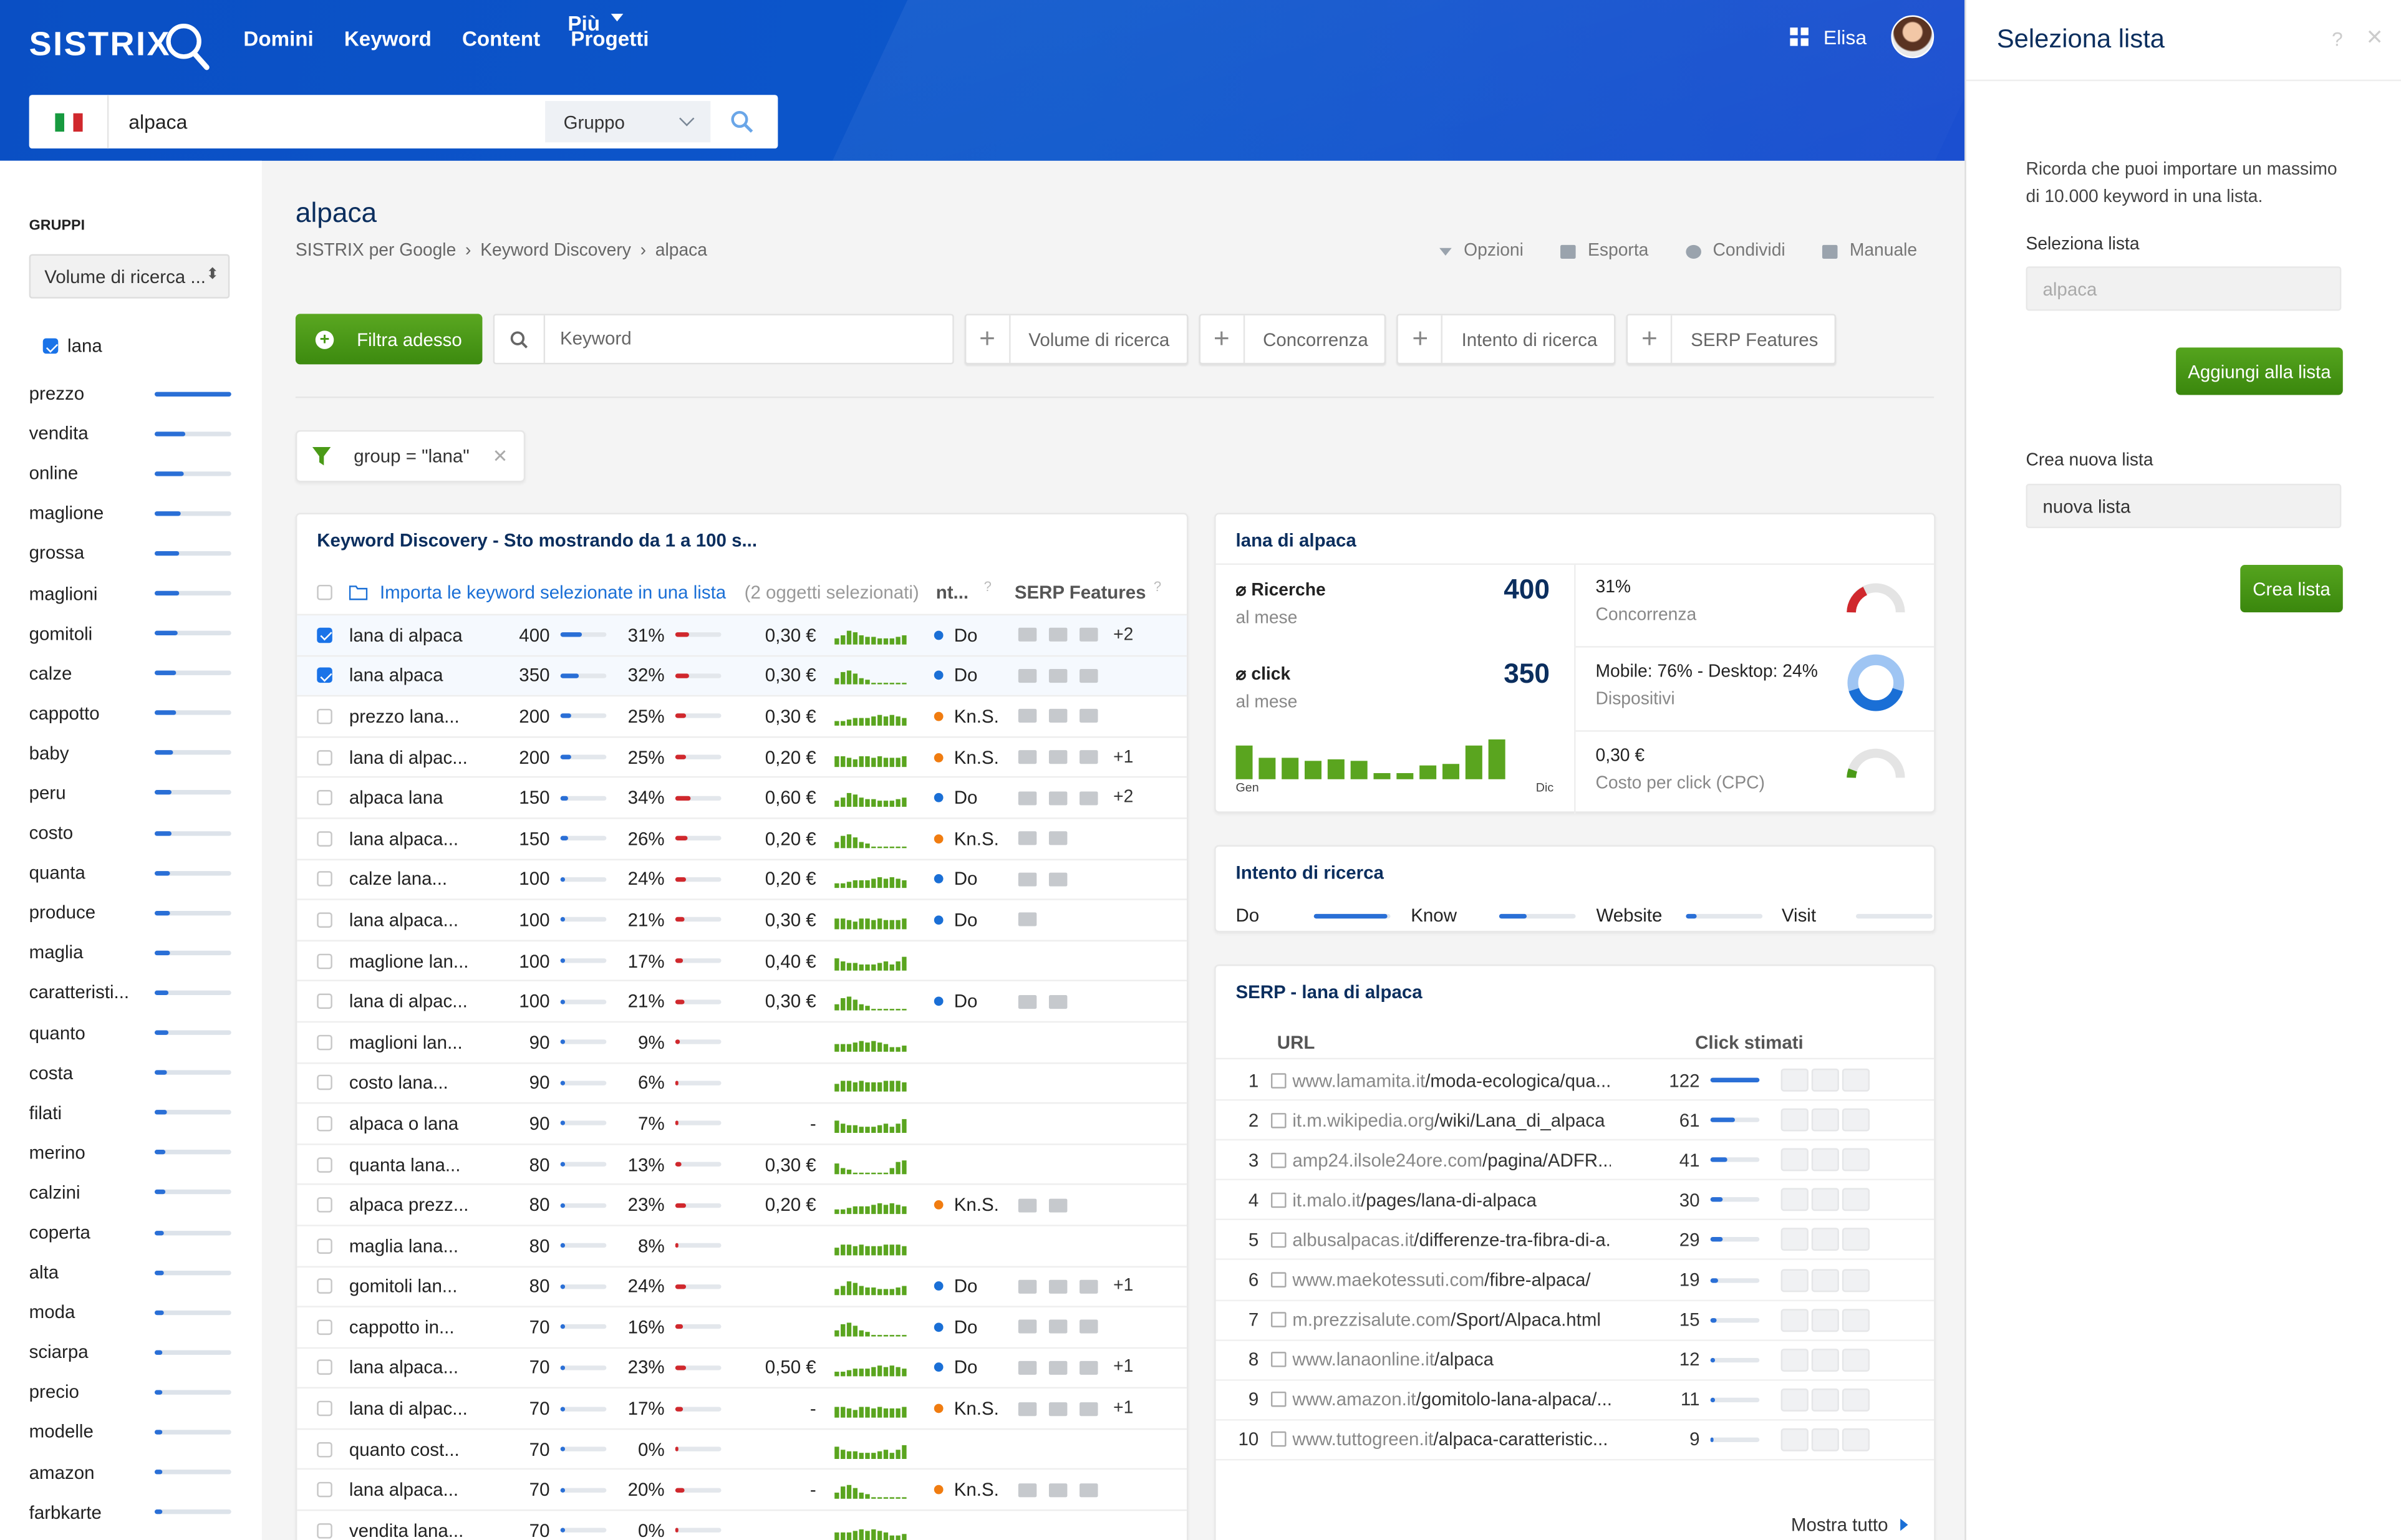 The height and width of the screenshot is (1540, 2401). I want to click on group-item: costa, so click(130, 1072).